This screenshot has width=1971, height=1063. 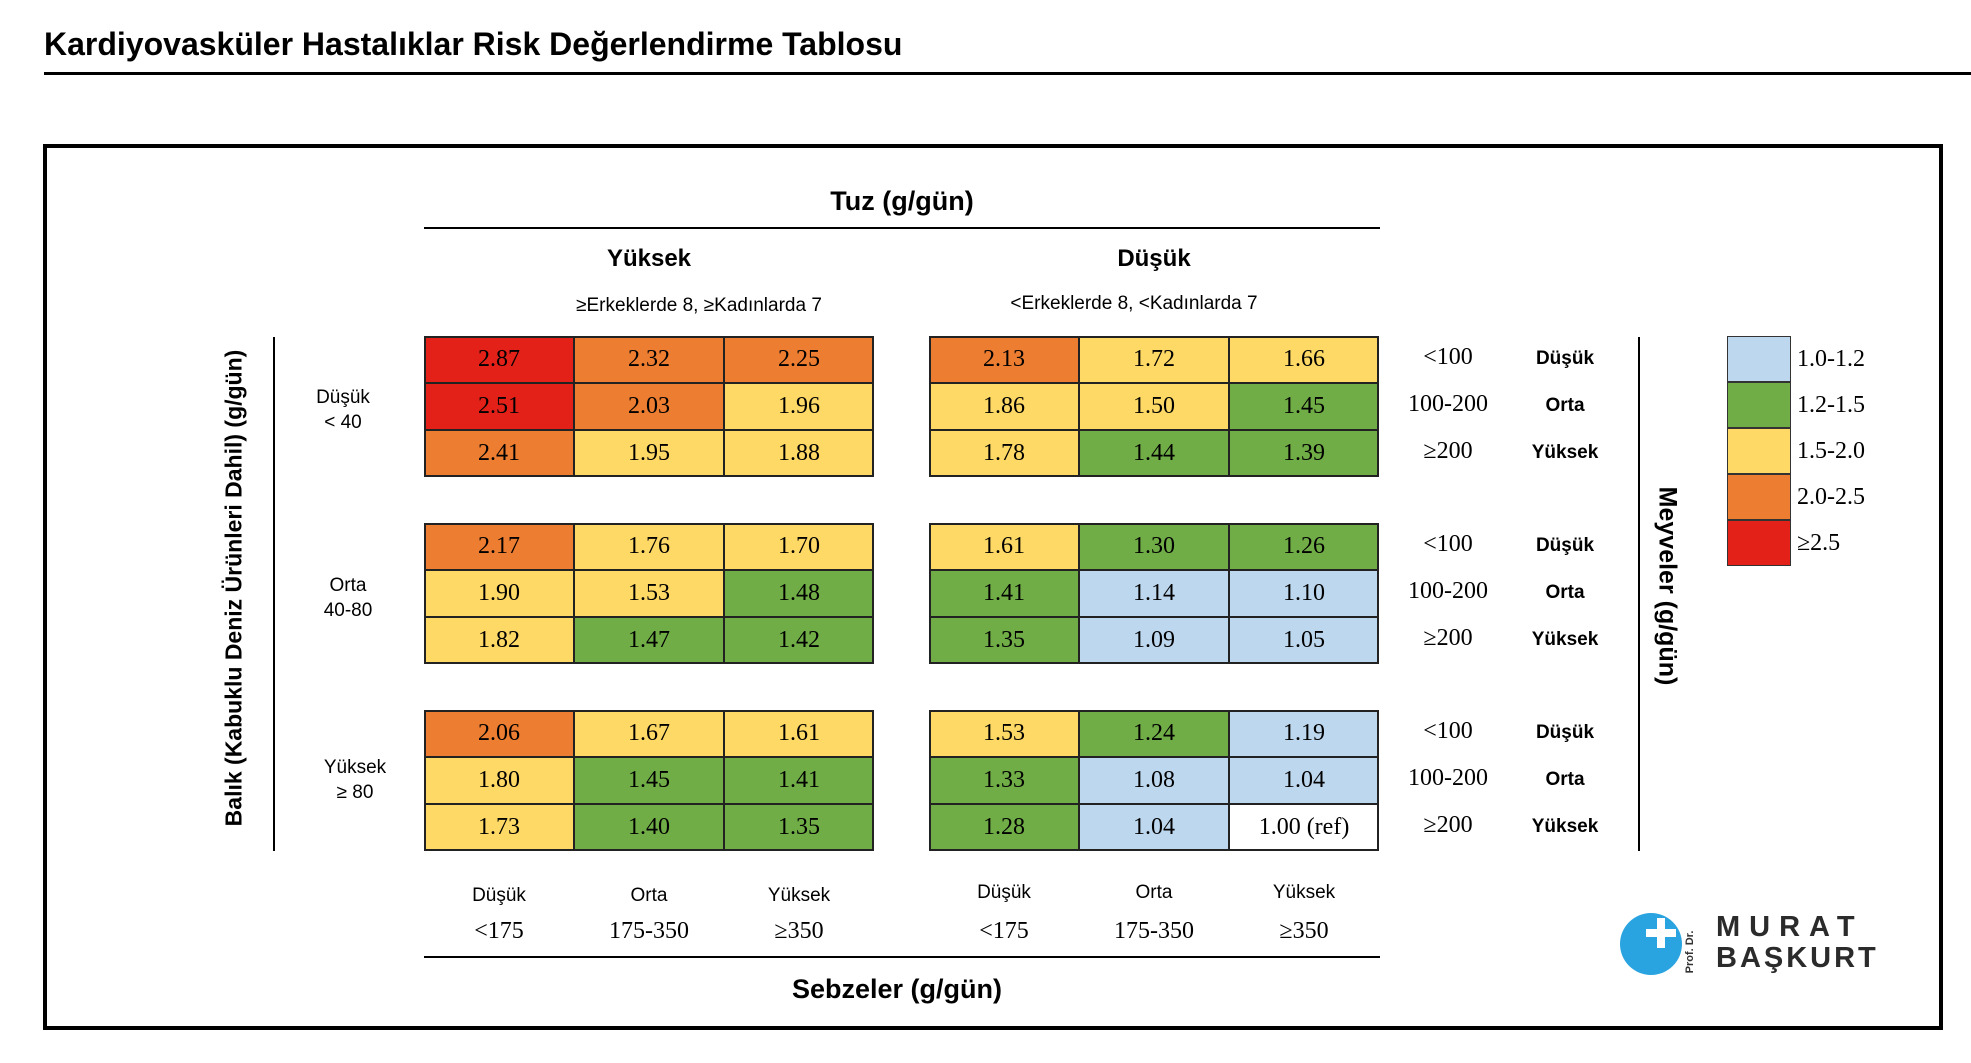 What do you see at coordinates (799, 640) in the screenshot?
I see `heatmap-cell: 1.42` at bounding box center [799, 640].